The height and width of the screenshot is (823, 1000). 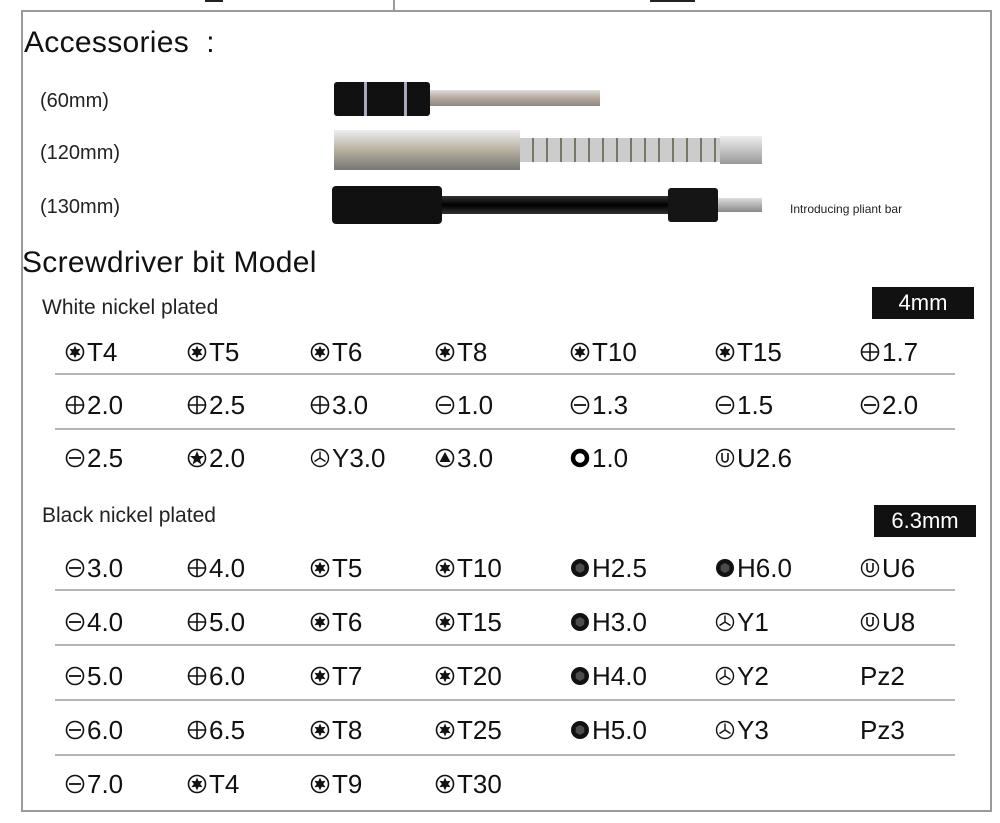 I want to click on bit-label: T9, so click(x=347, y=783).